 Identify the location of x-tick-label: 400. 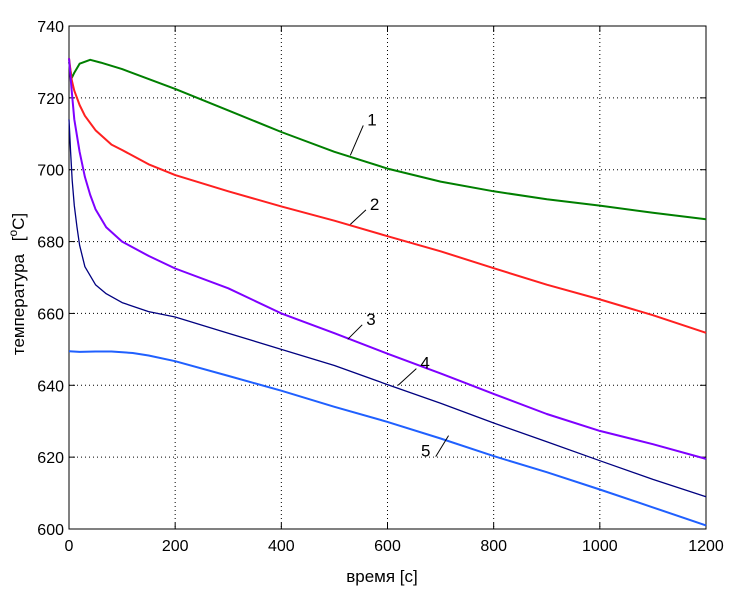
(281, 546).